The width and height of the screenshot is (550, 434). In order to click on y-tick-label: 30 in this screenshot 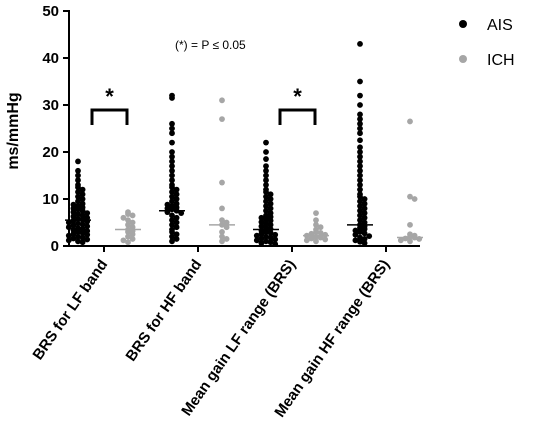, I will do `click(50, 105)`.